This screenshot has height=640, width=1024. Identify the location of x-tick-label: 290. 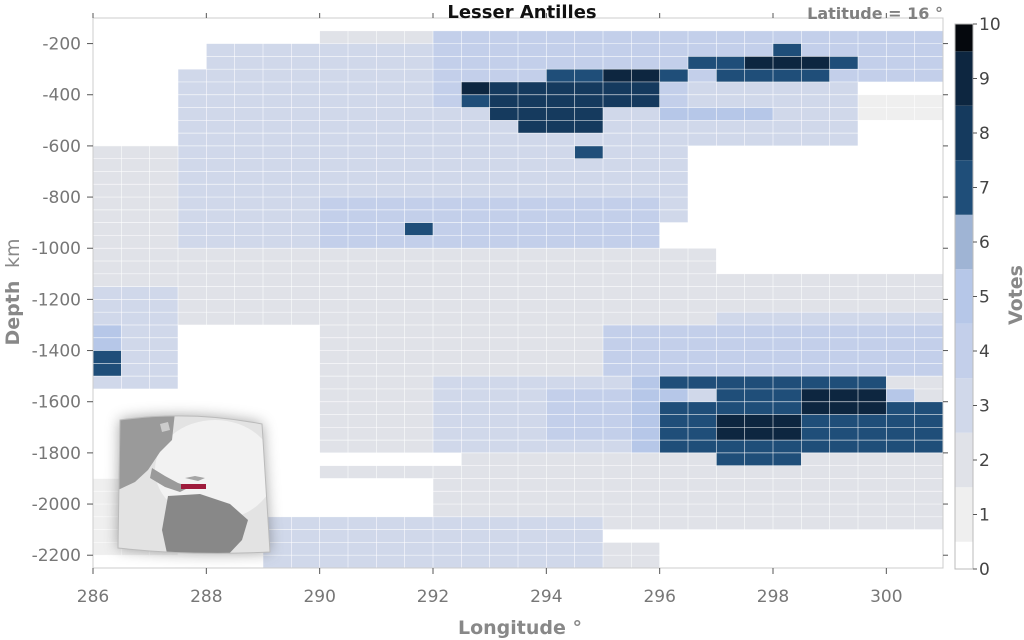
(319, 597).